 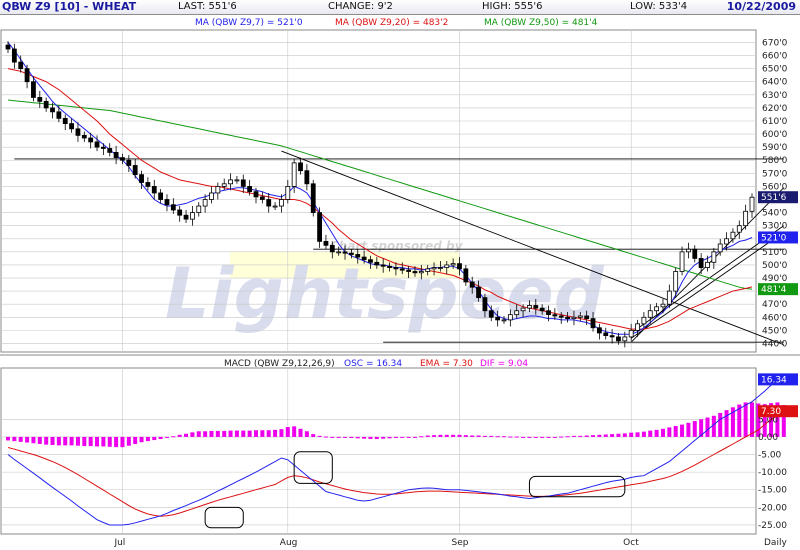 What do you see at coordinates (775, 43) in the screenshot?
I see `price-tick-label: 670'0` at bounding box center [775, 43].